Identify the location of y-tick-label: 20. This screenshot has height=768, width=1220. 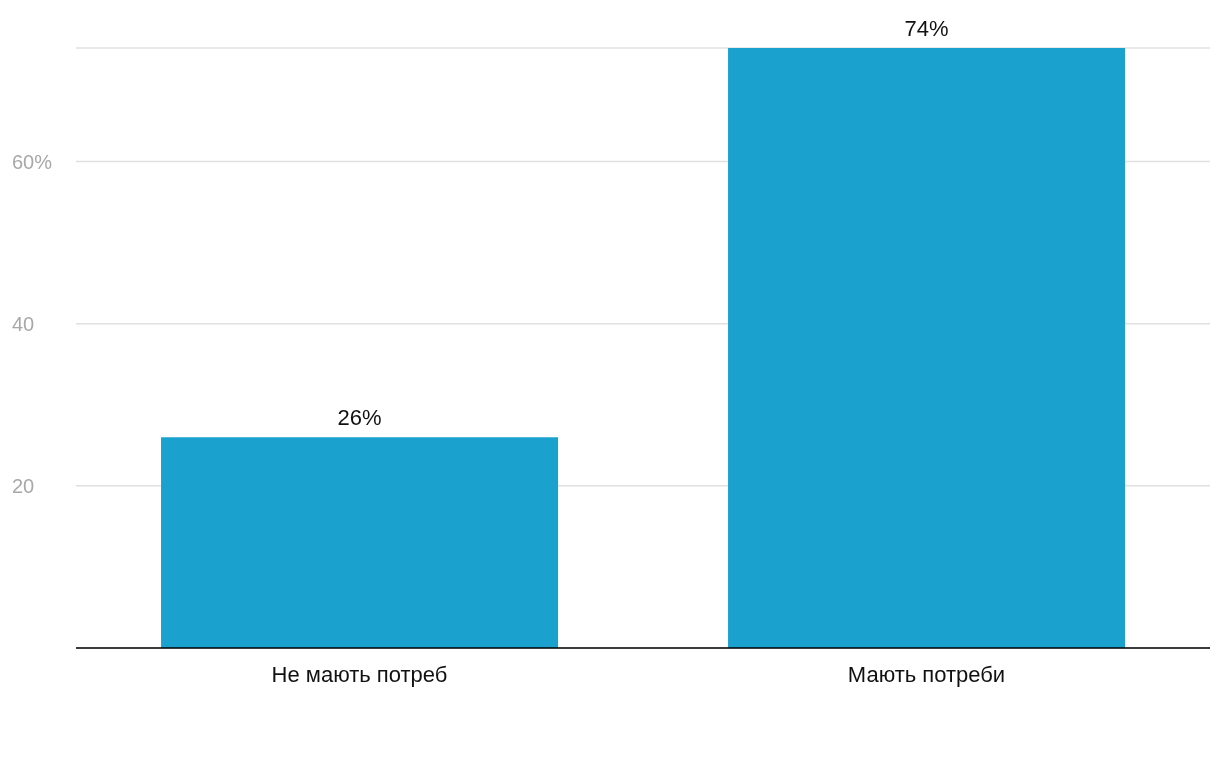
(23, 485).